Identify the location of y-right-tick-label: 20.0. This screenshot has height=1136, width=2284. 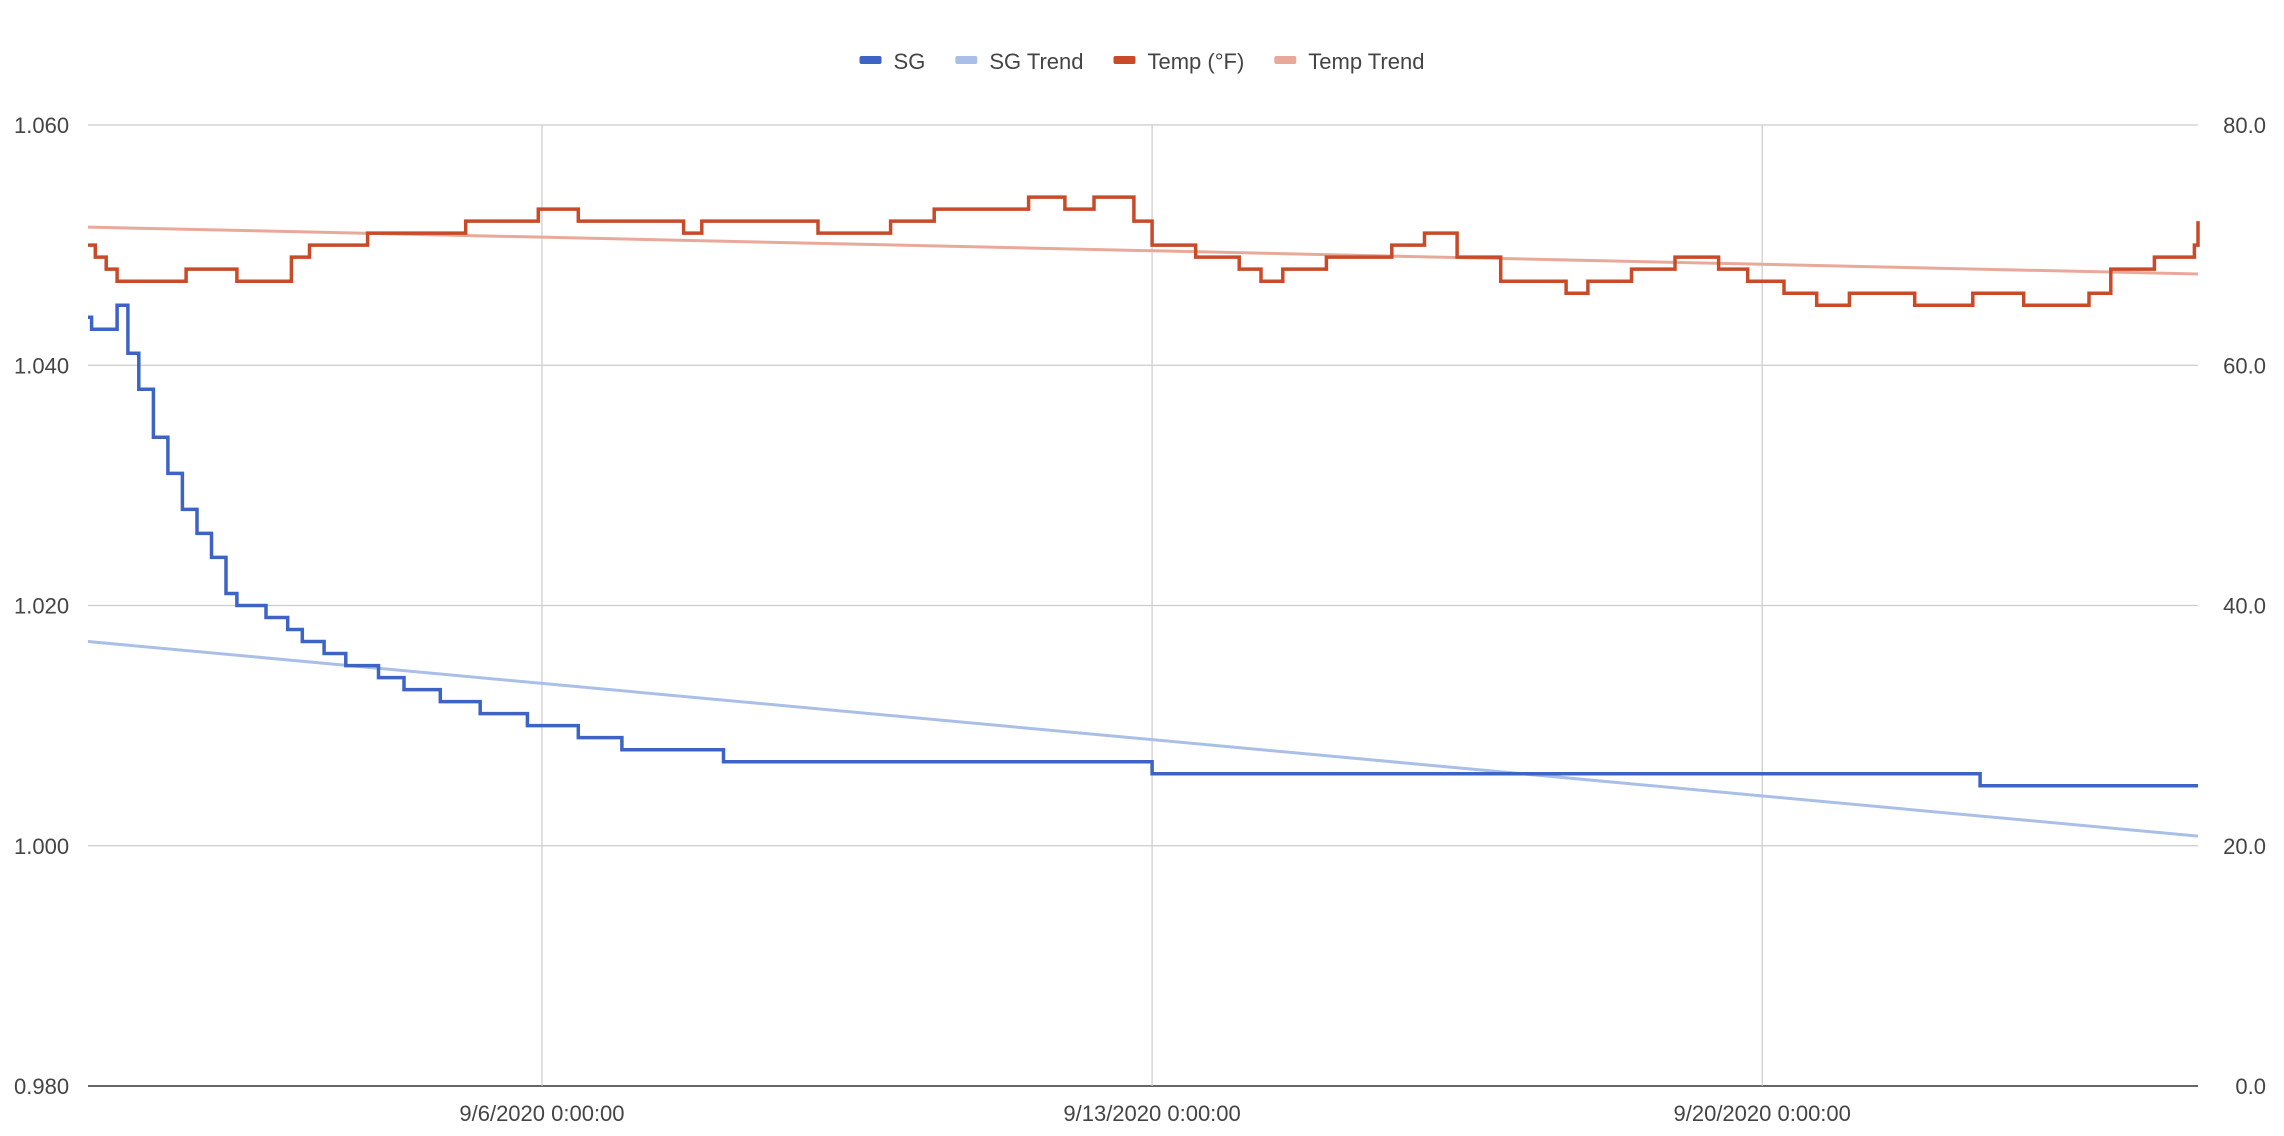
(2244, 846).